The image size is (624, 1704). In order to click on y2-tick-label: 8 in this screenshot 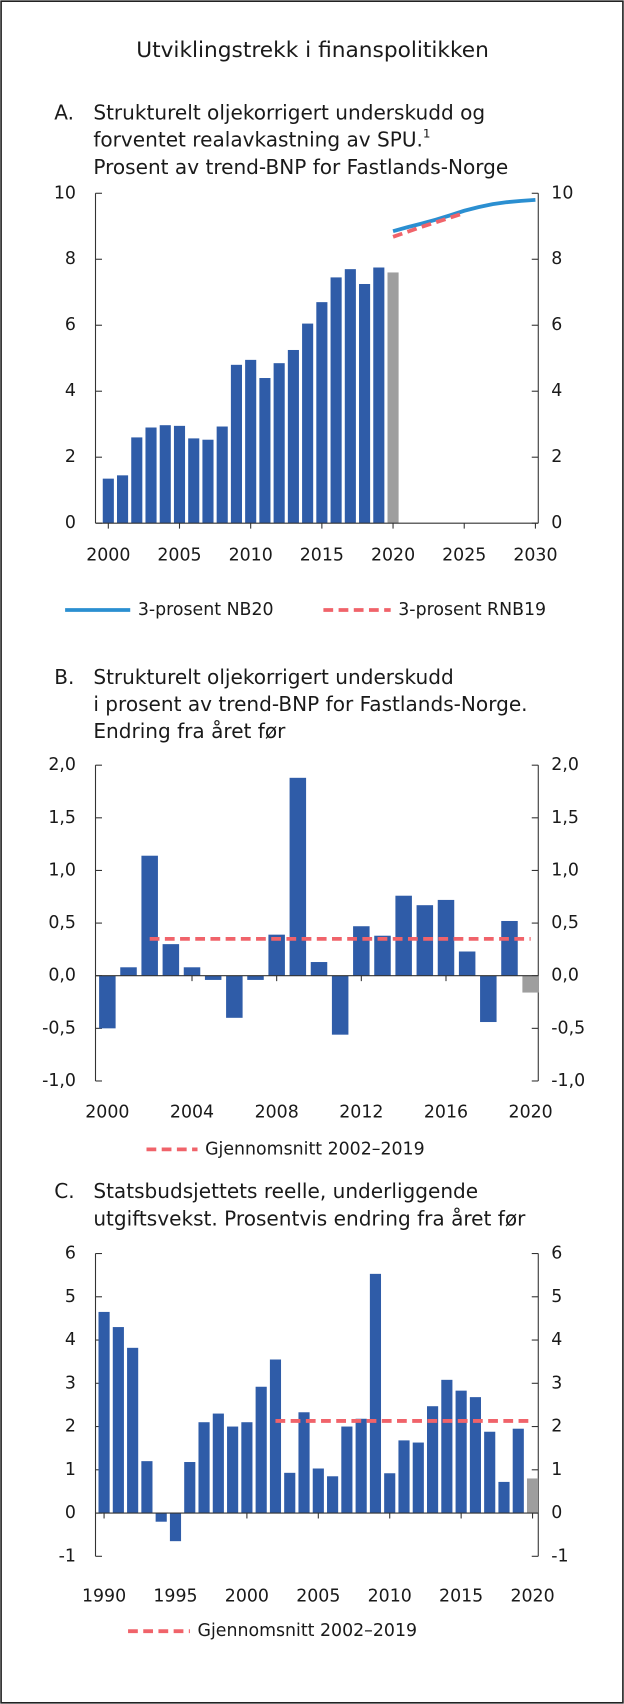, I will do `click(556, 259)`.